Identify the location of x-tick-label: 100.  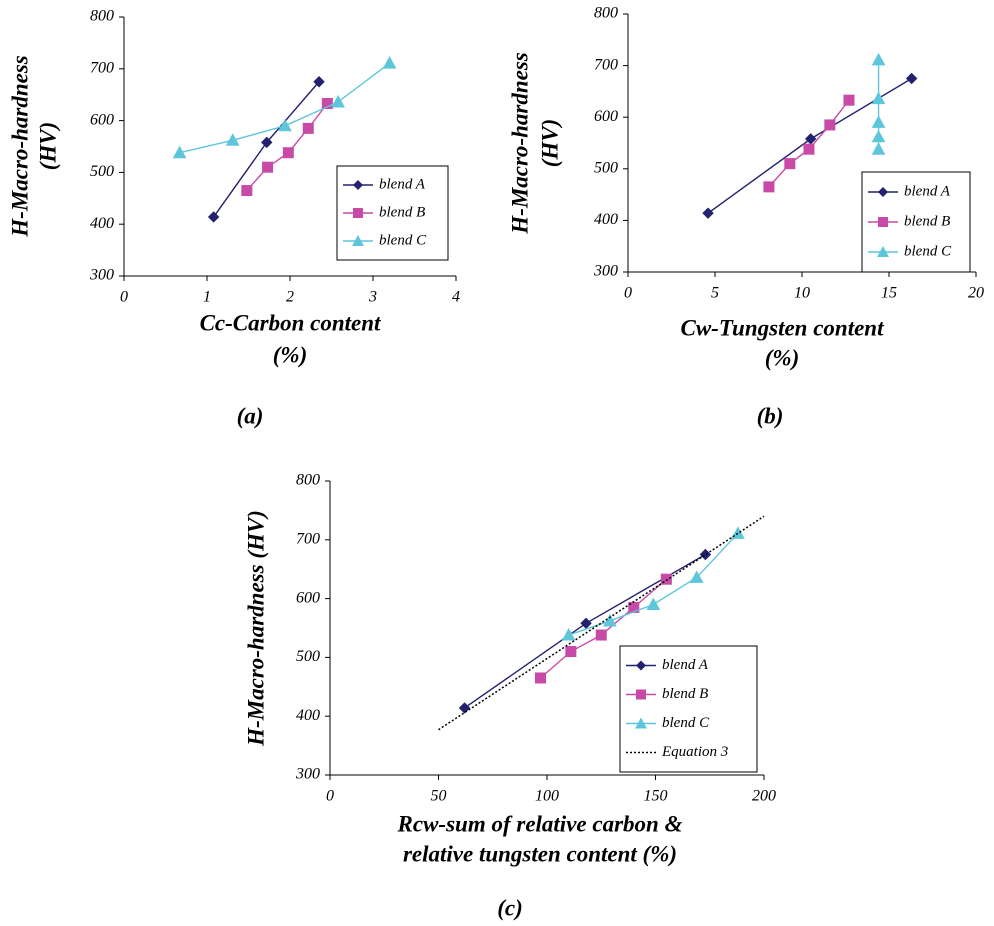
(547, 796).